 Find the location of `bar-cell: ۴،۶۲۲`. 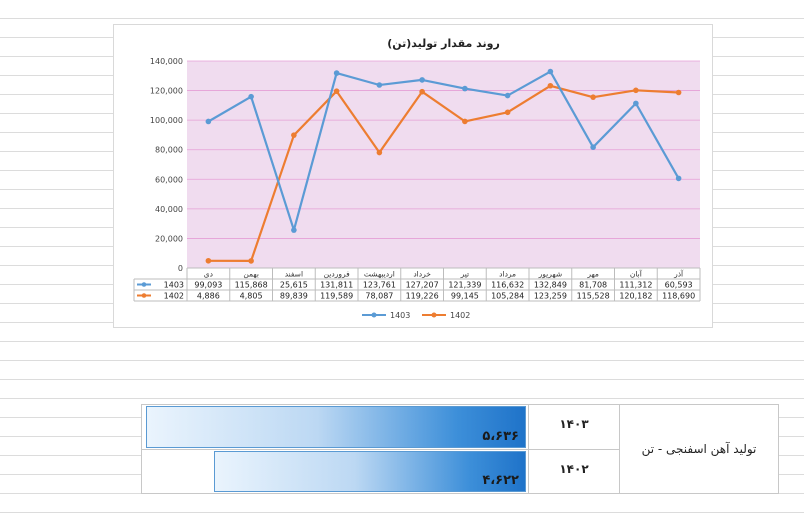

bar-cell: ۴،۶۲۲ is located at coordinates (335, 471).